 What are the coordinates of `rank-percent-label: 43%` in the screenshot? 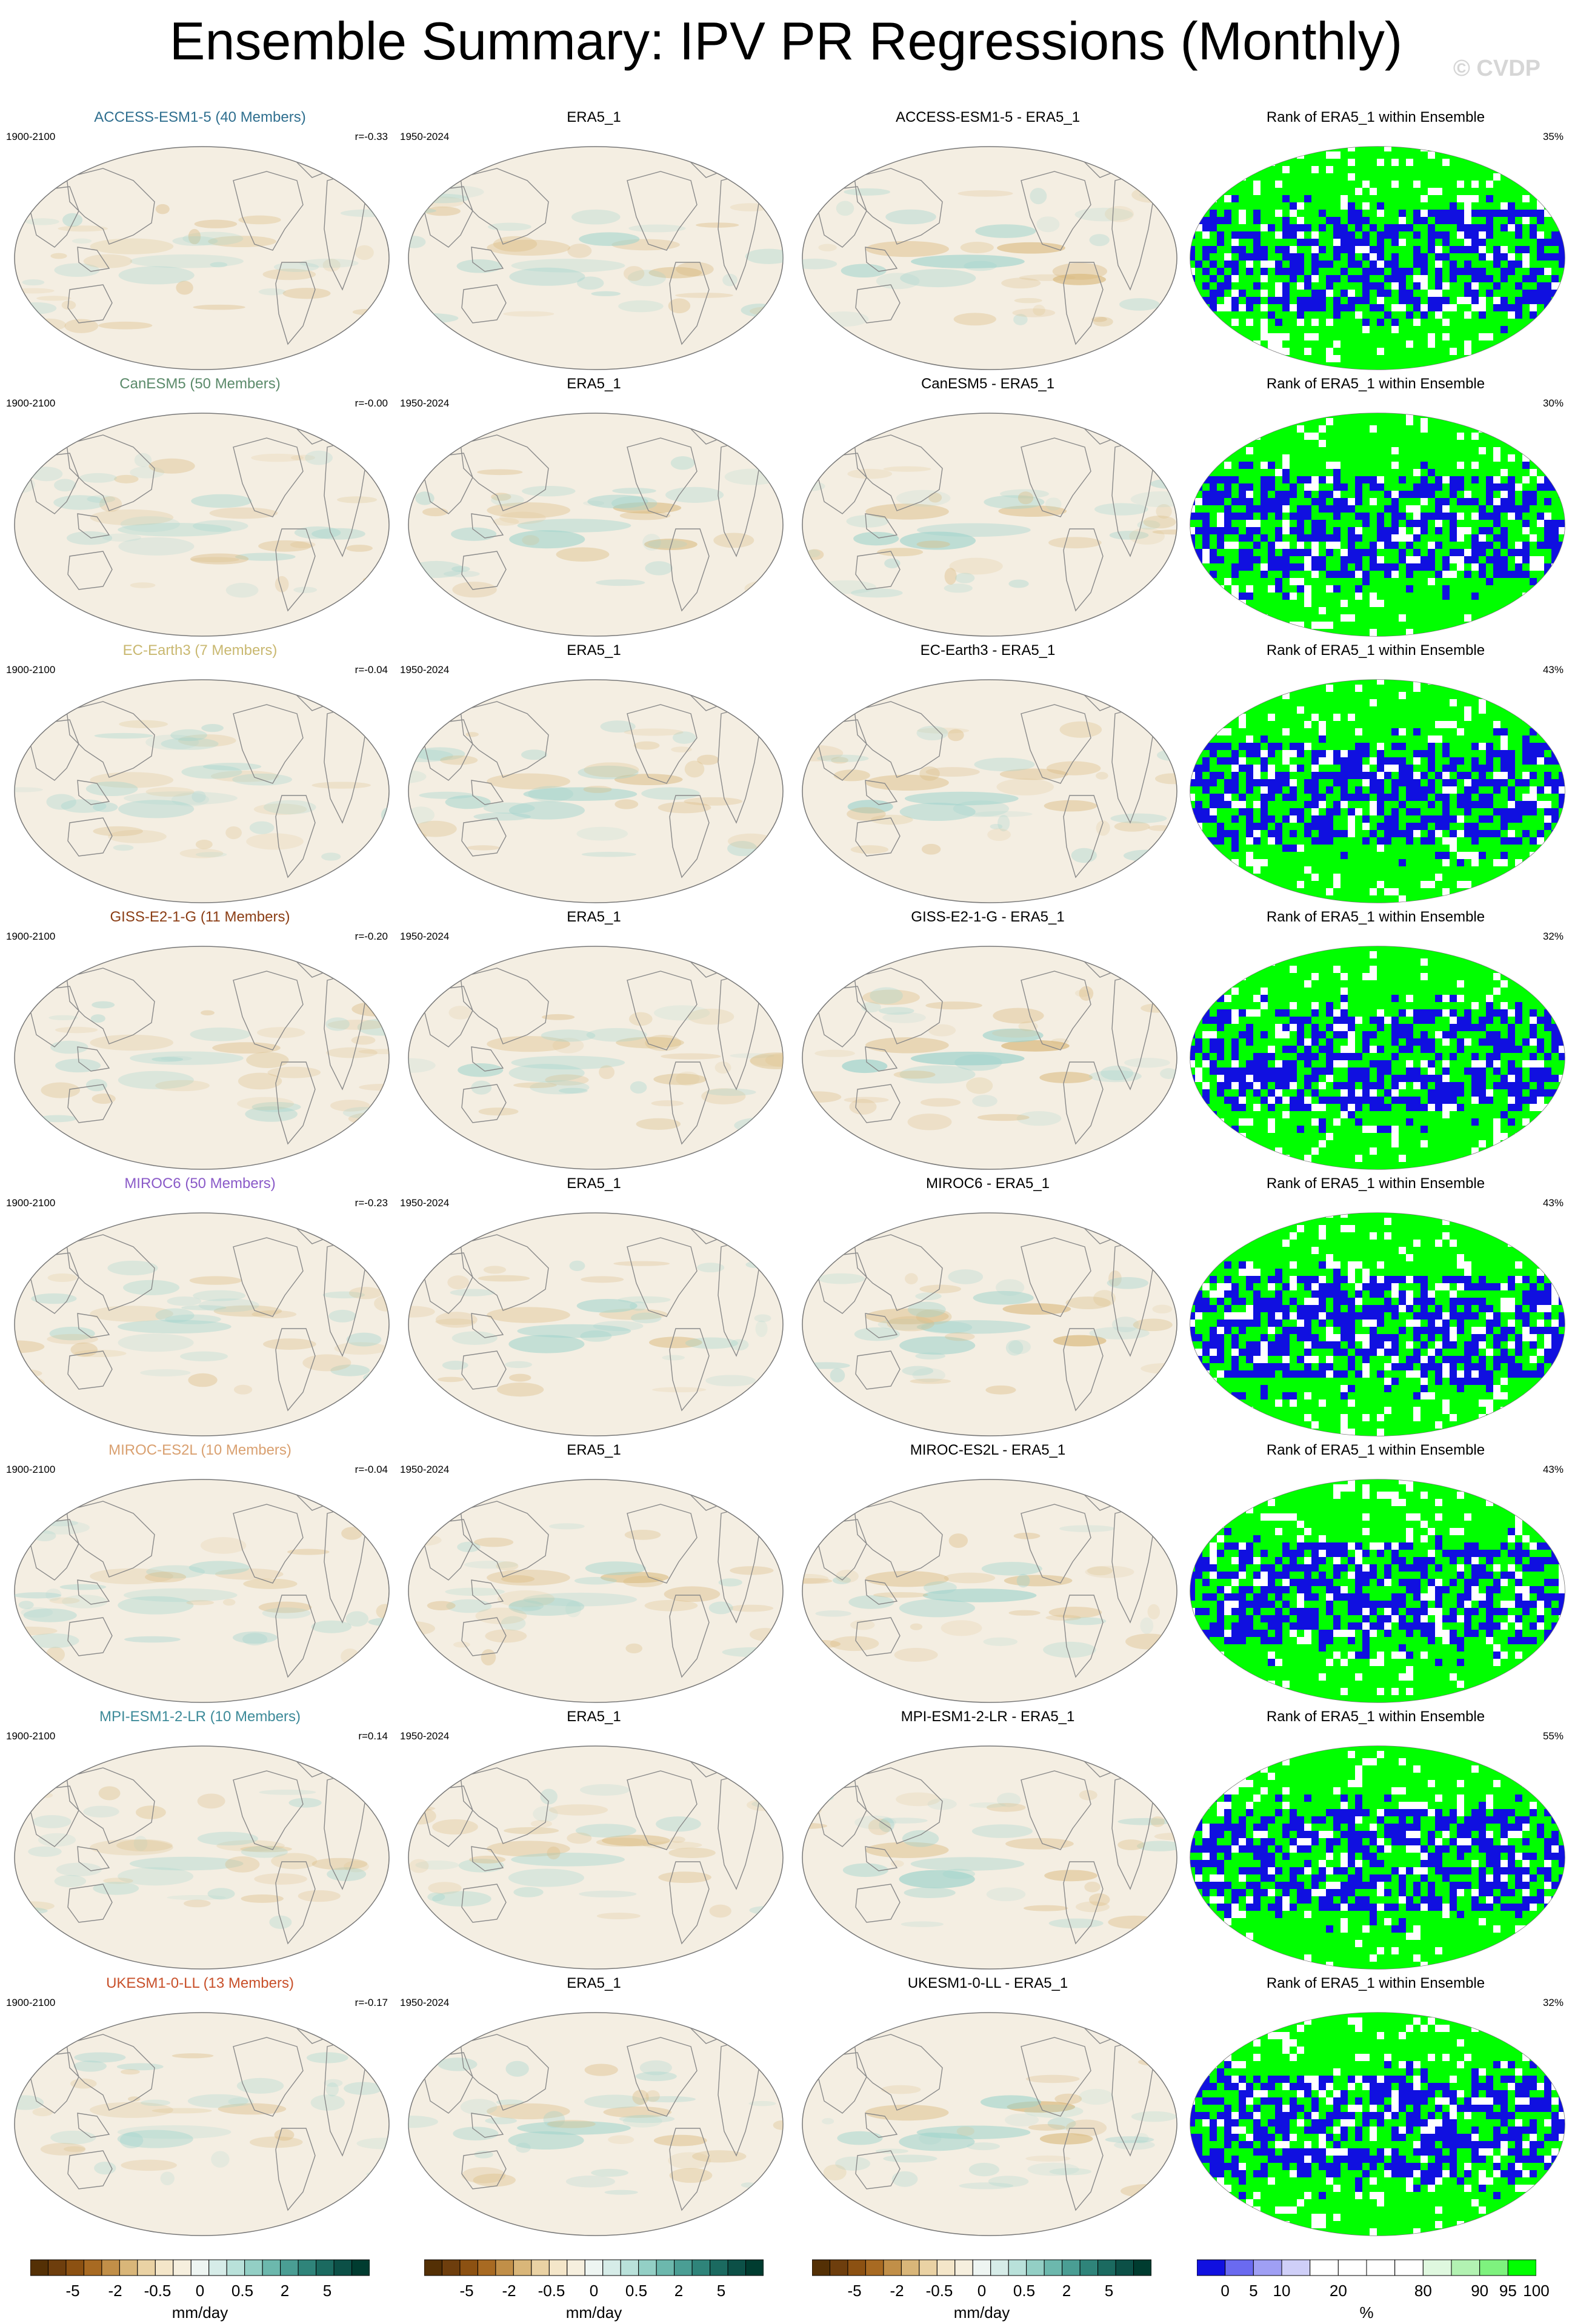 It's located at (1553, 1203).